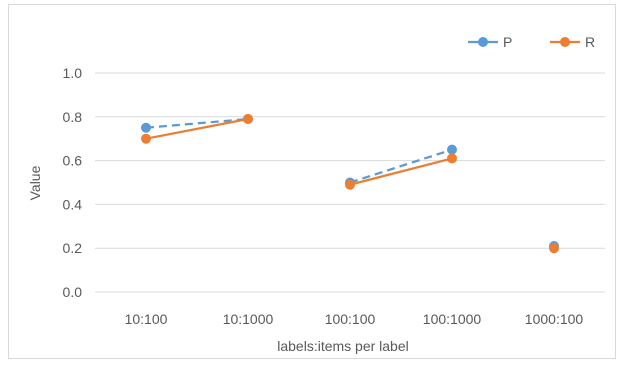  I want to click on y-tick-label: 0.4, so click(73, 204).